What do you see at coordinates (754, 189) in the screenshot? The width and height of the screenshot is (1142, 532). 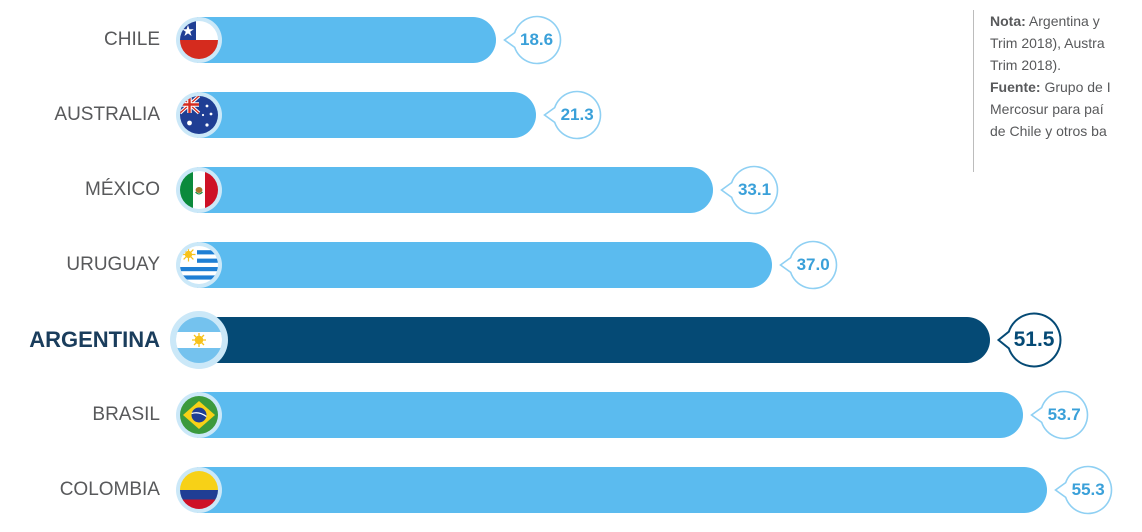 I see `value-label: 33.1` at bounding box center [754, 189].